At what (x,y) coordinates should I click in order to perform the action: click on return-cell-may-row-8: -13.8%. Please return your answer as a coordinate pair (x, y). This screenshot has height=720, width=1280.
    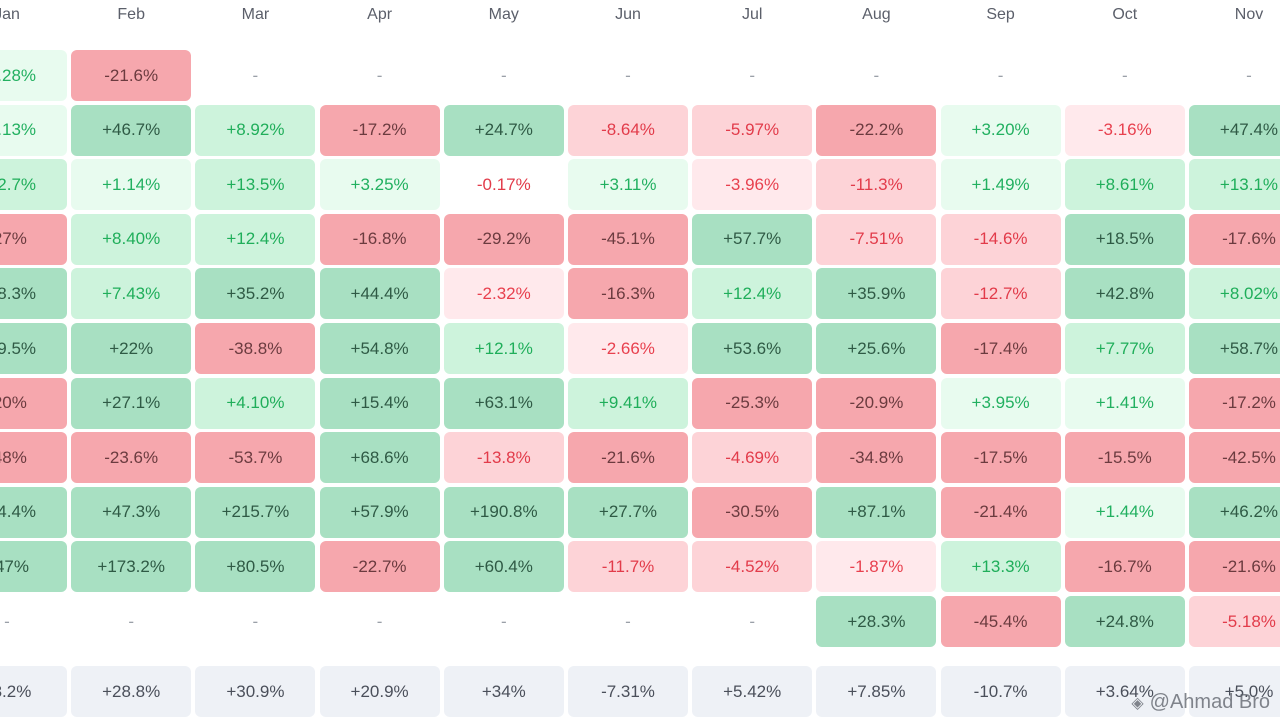
    Looking at the image, I should click on (503, 458).